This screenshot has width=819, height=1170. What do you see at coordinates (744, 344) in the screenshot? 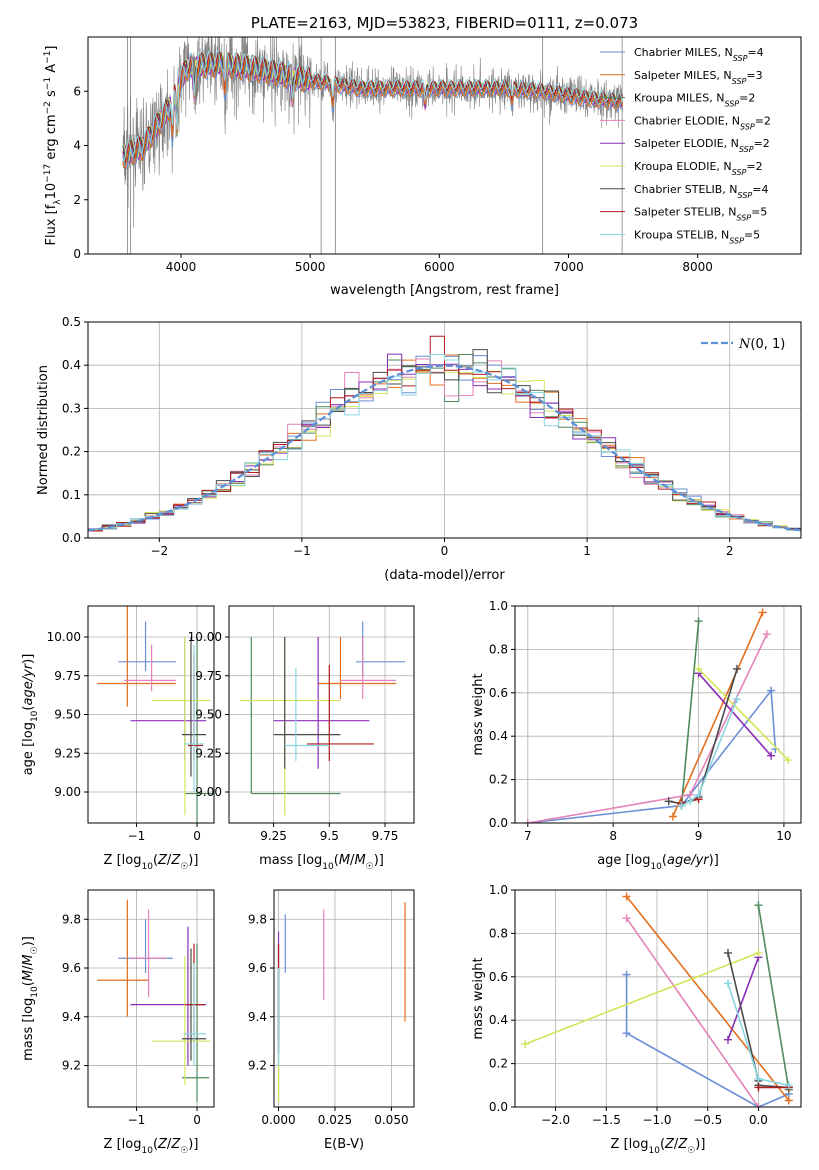
I see `legend-N: N` at bounding box center [744, 344].